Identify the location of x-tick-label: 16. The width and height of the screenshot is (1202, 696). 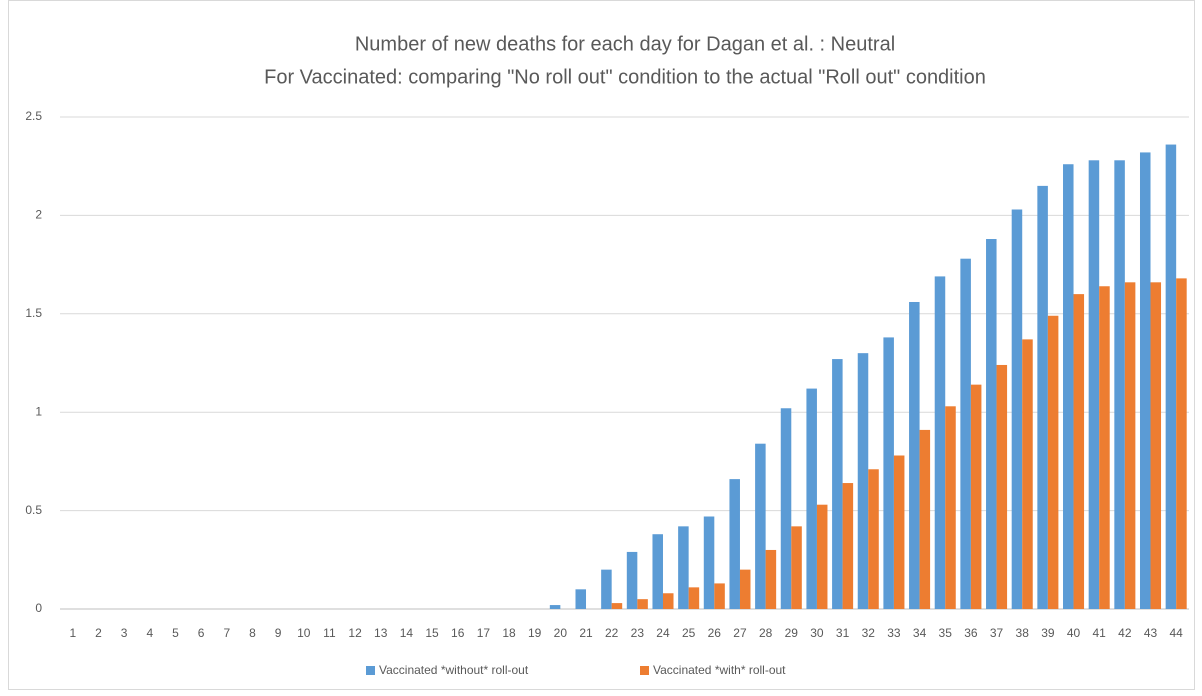
(458, 633).